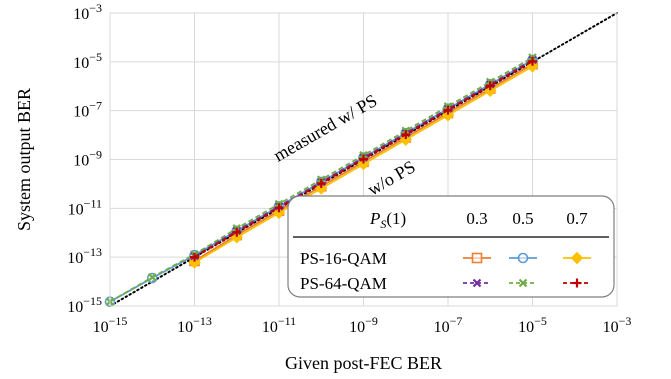 This screenshot has height=379, width=671. What do you see at coordinates (84, 305) in the screenshot?
I see `y-tick-label-6: 10⁻¹⁵` at bounding box center [84, 305].